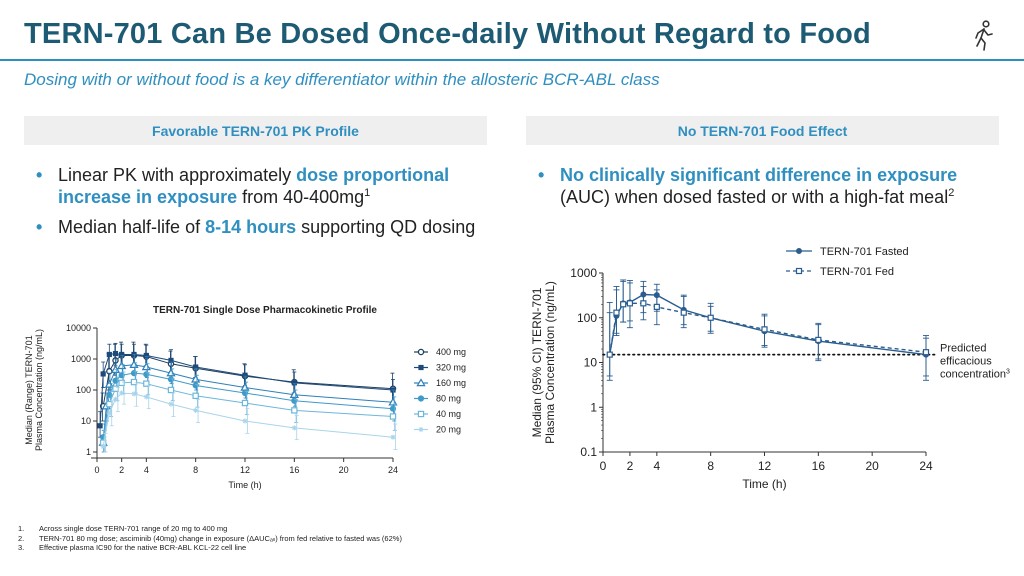  I want to click on header-rule, so click(512, 60).